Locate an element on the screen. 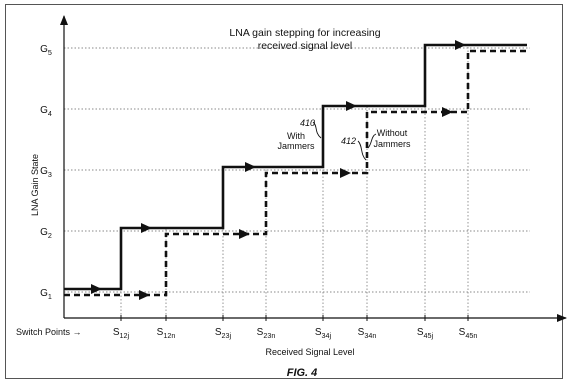 This screenshot has width=570, height=384. x-tick-label-45n: S45n is located at coordinates (468, 333).